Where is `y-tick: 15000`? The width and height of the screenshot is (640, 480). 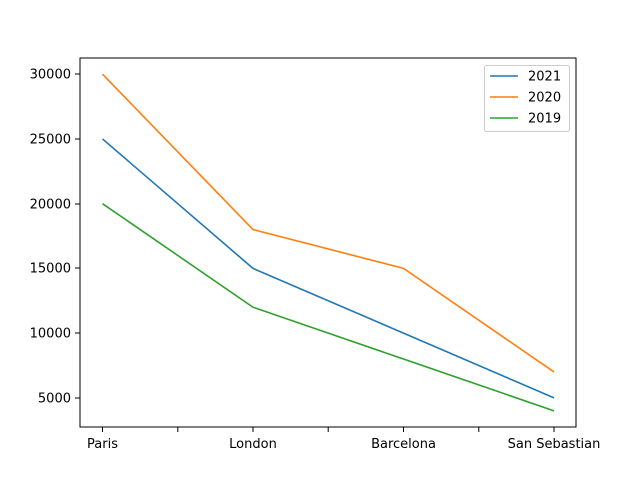 y-tick: 15000 is located at coordinates (55, 269).